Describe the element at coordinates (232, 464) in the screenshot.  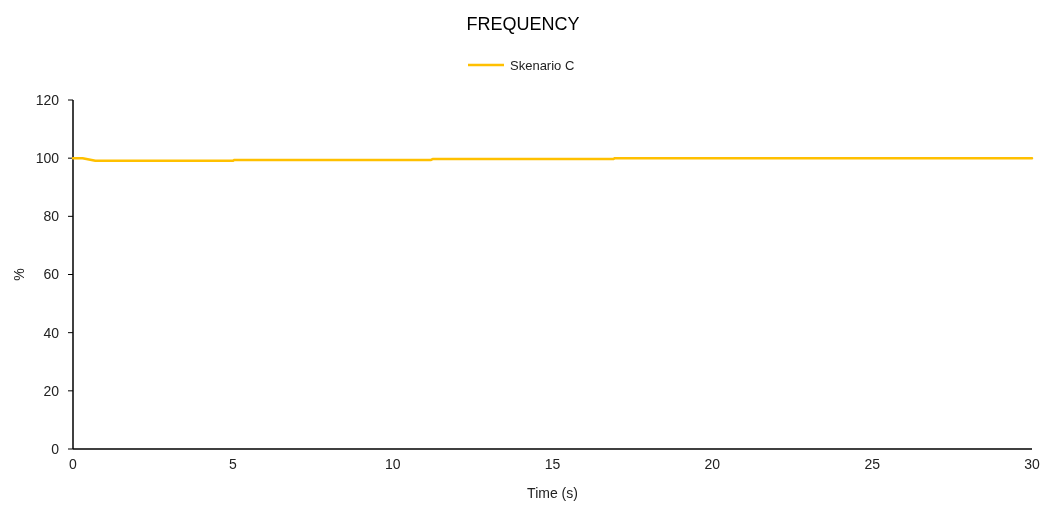
I see `x-tick-label: 5` at that location.